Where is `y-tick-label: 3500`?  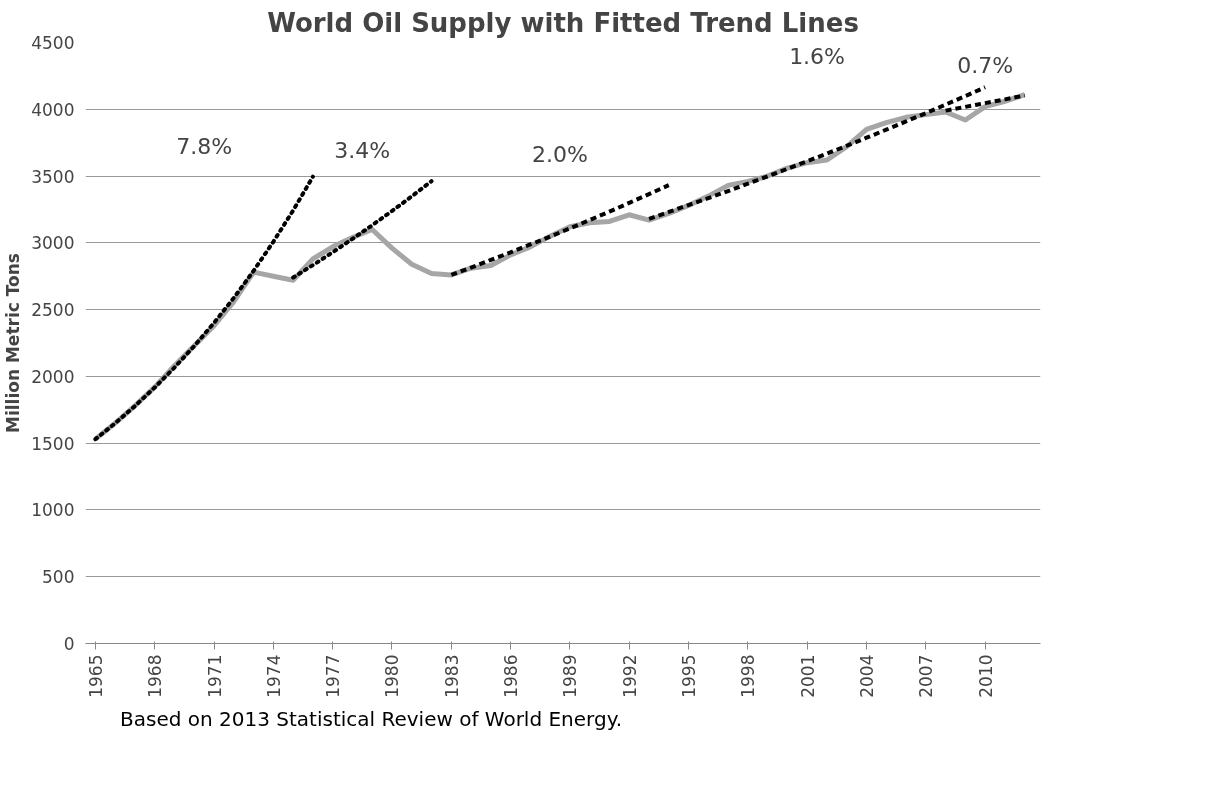
y-tick-label: 3500 is located at coordinates (53, 176).